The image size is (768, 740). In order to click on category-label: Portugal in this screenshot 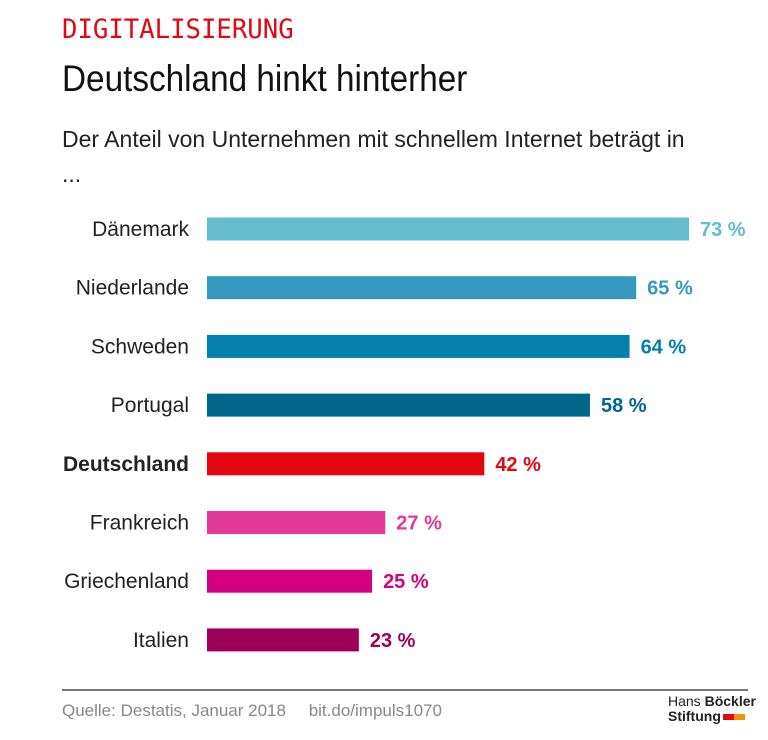, I will do `click(150, 405)`.